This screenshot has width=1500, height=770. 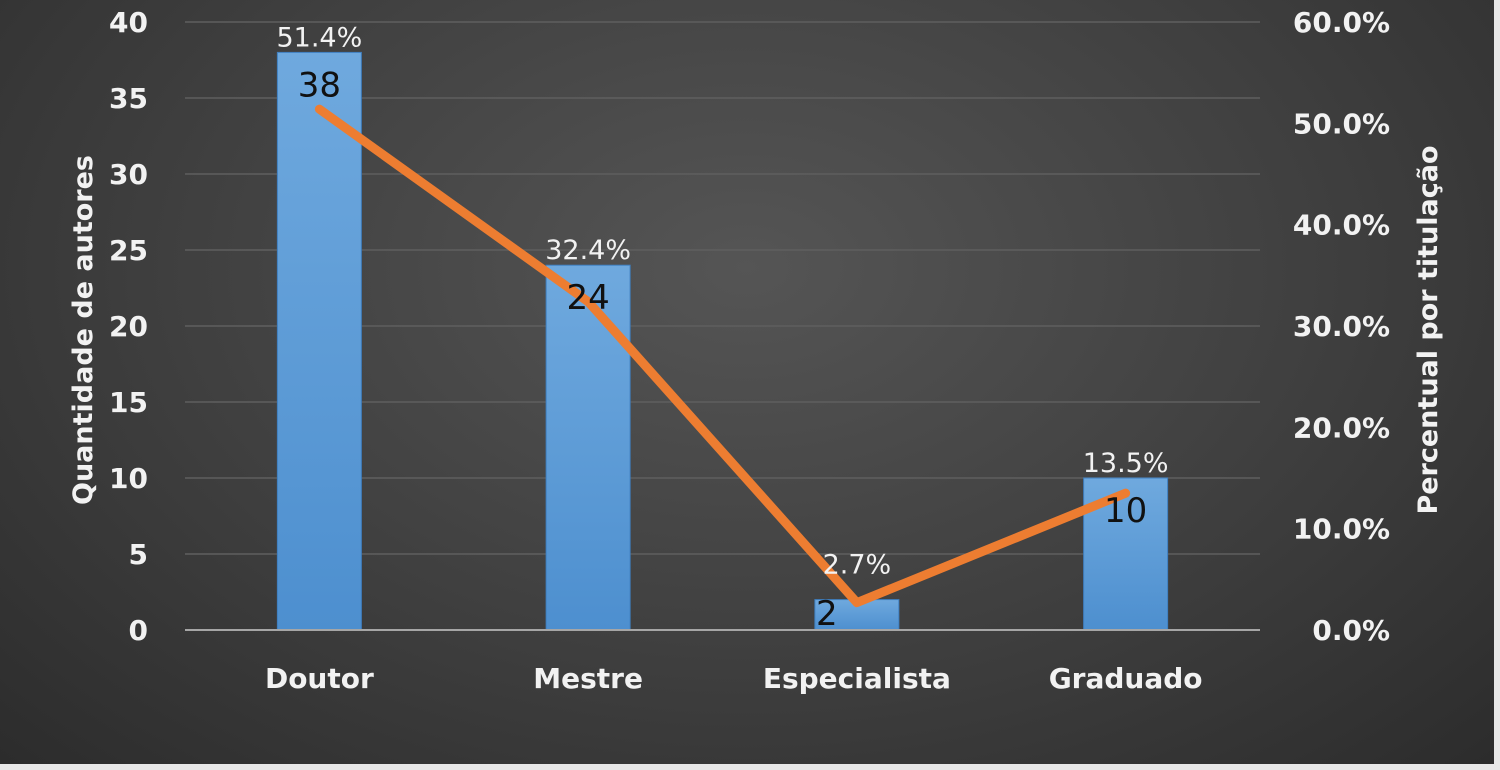 What do you see at coordinates (319, 37) in the screenshot?
I see `line-value-label: 51.4%` at bounding box center [319, 37].